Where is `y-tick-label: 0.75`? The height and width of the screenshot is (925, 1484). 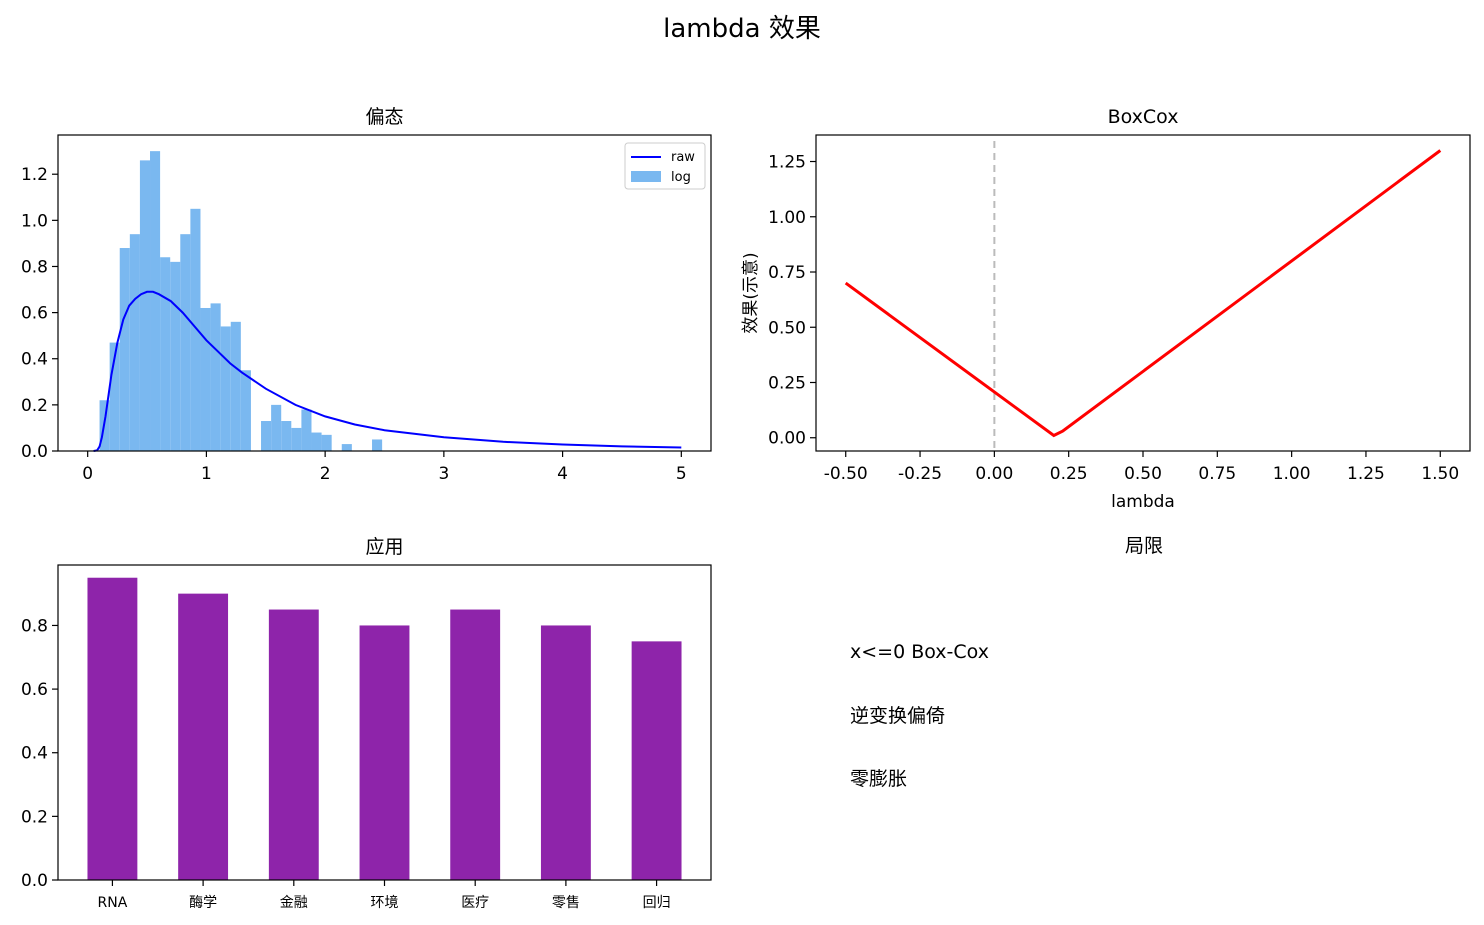 y-tick-label: 0.75 is located at coordinates (787, 273).